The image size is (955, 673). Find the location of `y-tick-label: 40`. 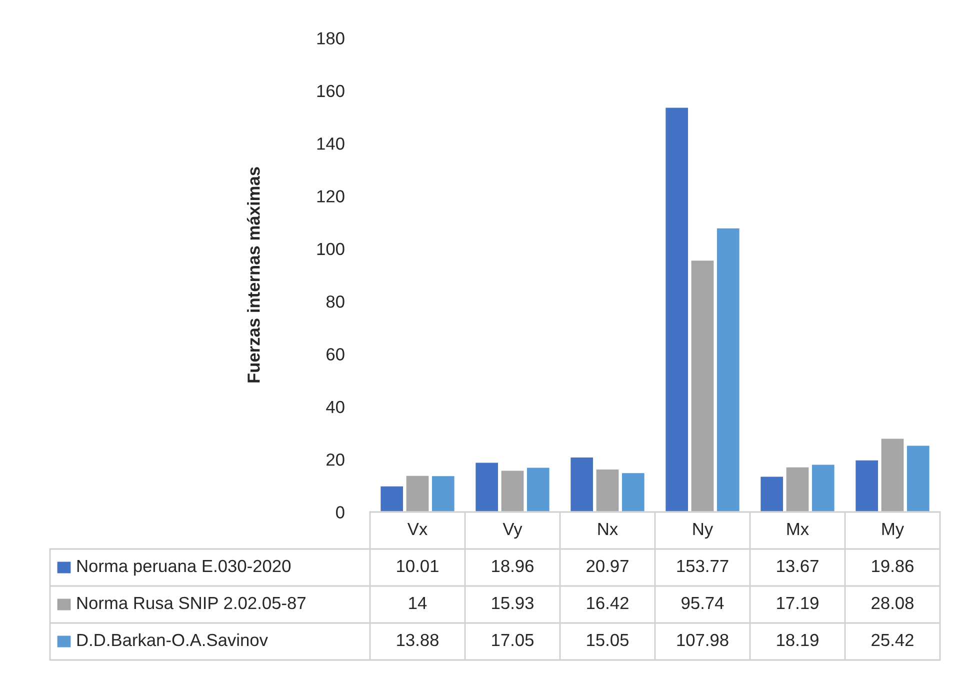

y-tick-label: 40 is located at coordinates (335, 407).